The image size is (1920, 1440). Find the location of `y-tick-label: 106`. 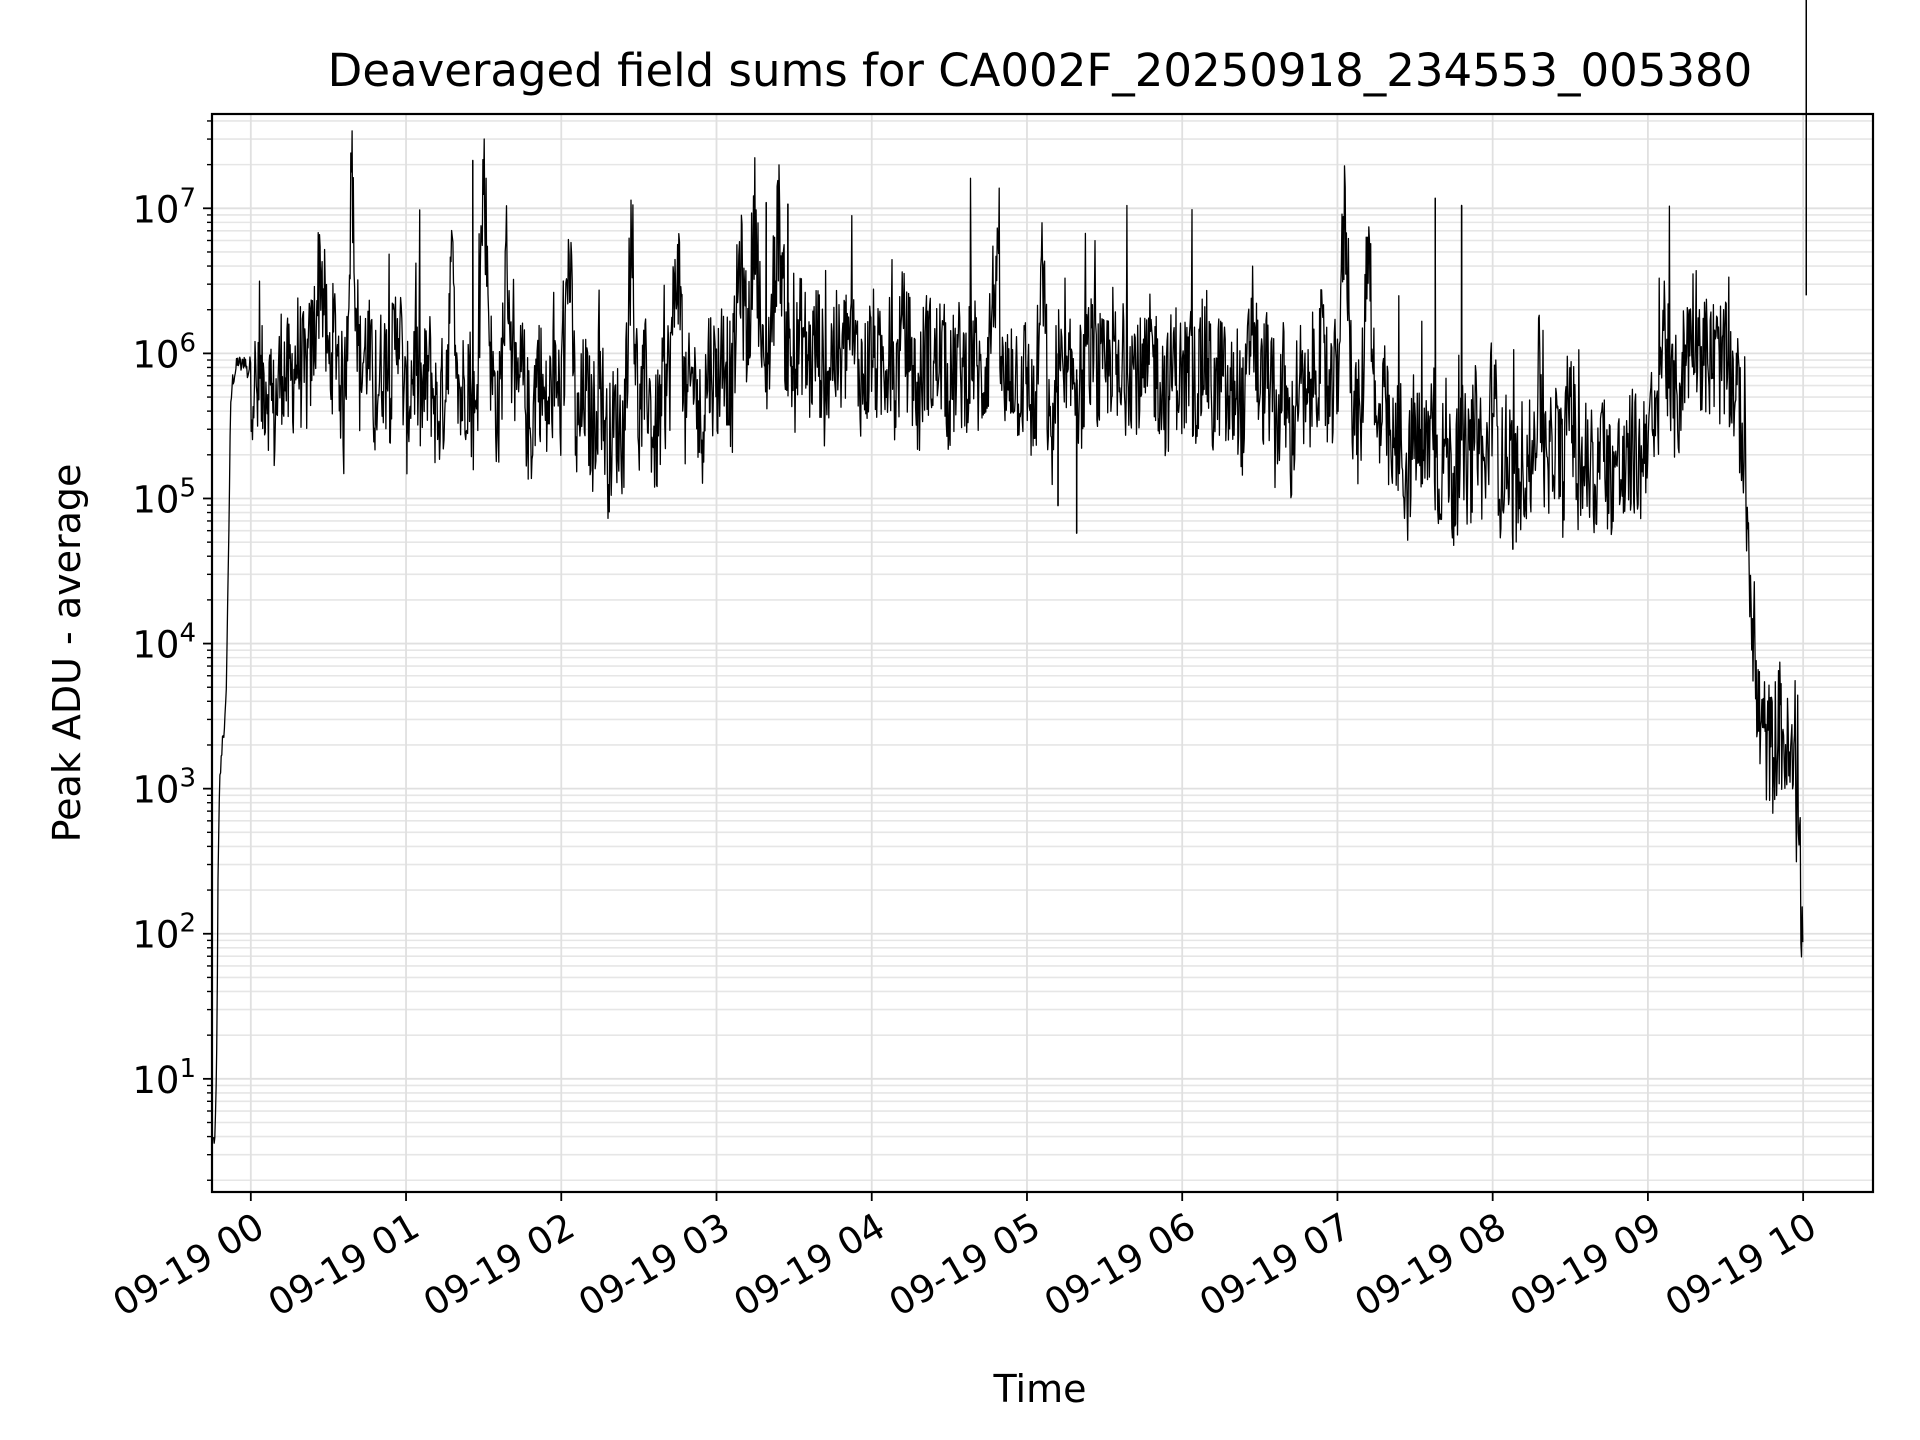

y-tick-label: 106 is located at coordinates (164, 352).